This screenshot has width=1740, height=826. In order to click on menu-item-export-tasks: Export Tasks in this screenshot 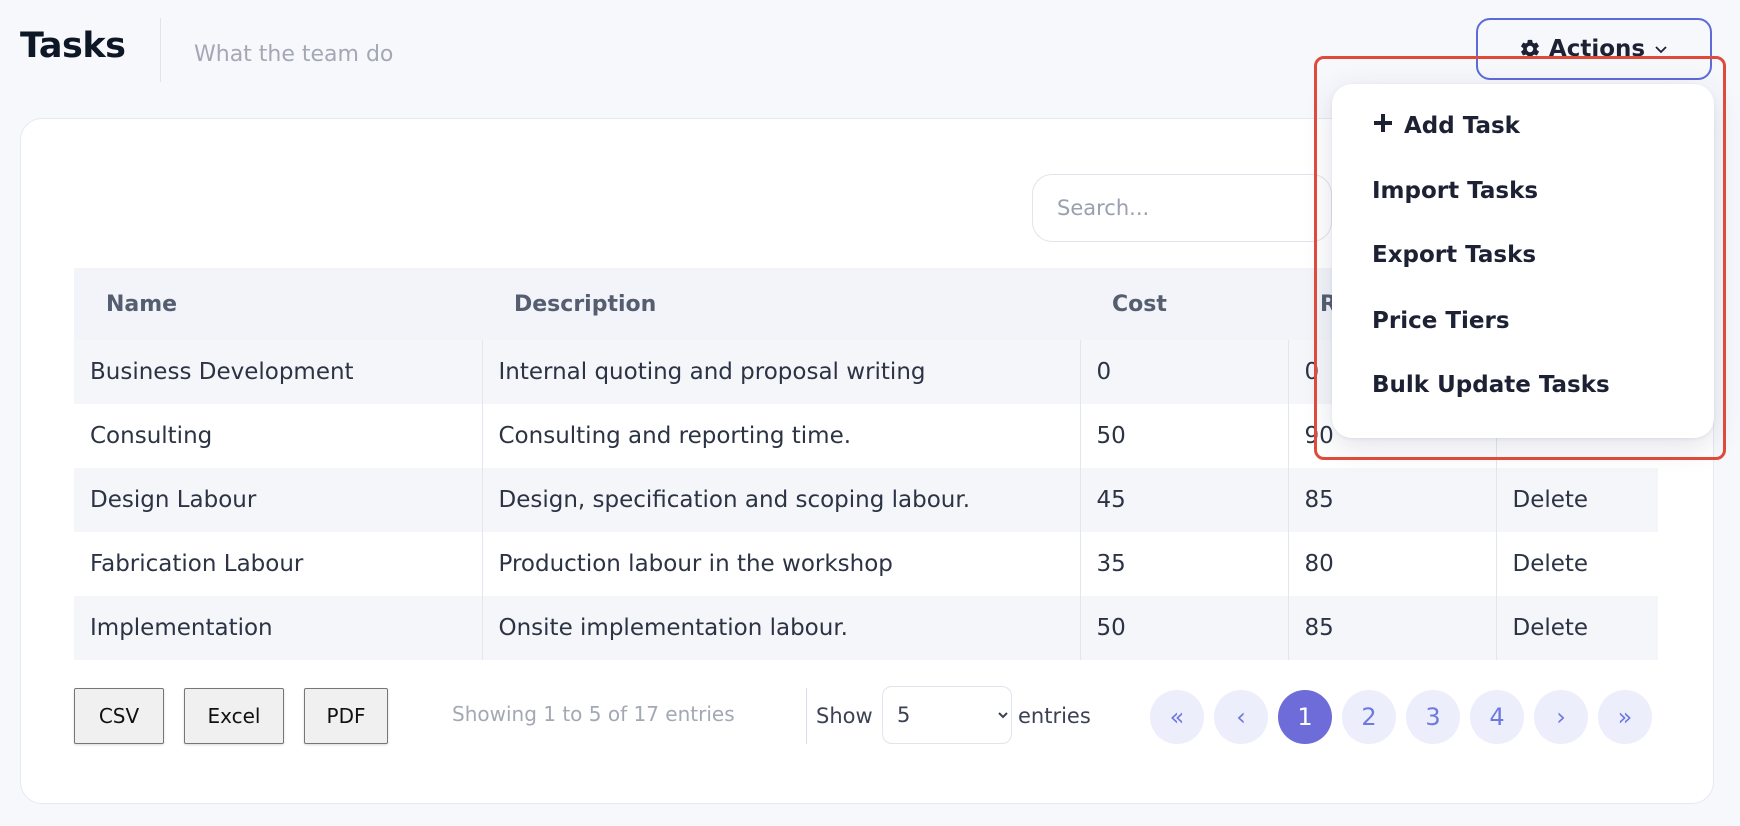, I will do `click(1454, 255)`.